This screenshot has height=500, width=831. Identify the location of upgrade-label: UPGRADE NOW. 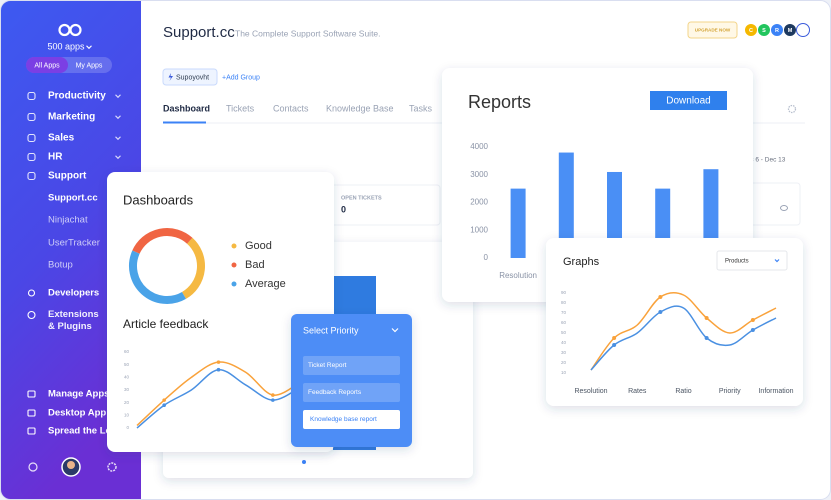
(713, 30).